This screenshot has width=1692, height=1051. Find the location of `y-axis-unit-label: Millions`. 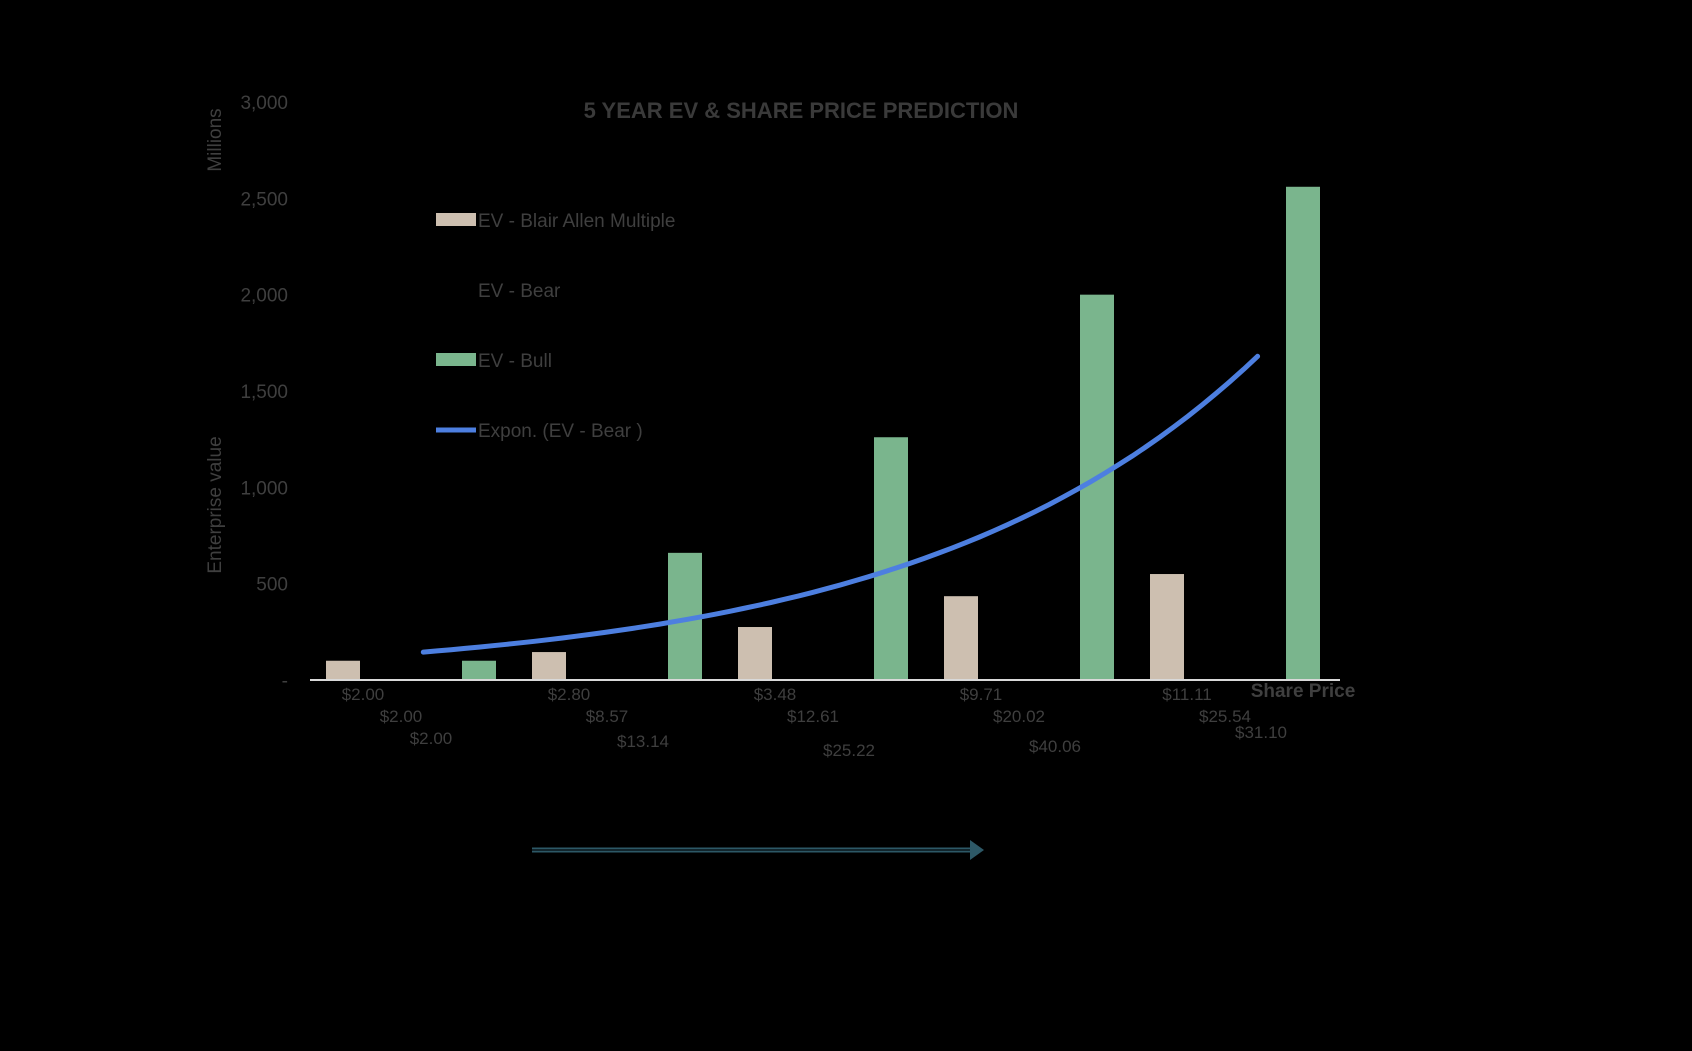

y-axis-unit-label: Millions is located at coordinates (215, 139).